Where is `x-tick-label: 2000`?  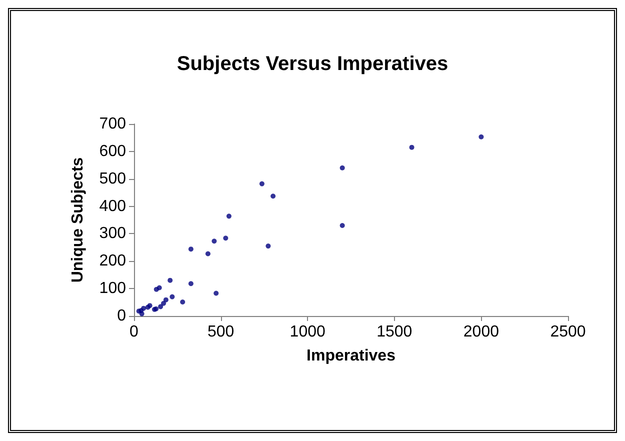 x-tick-label: 2000 is located at coordinates (481, 332).